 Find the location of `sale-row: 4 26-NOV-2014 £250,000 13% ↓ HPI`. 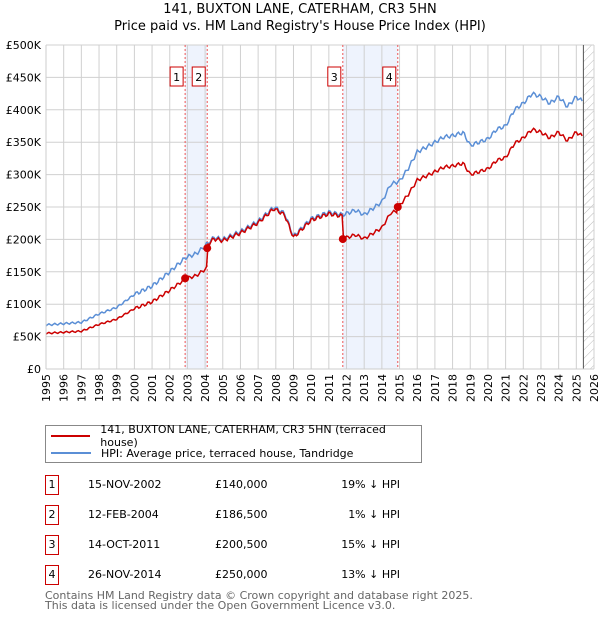

sale-row: 4 26-NOV-2014 £250,000 13% ↓ HPI is located at coordinates (245, 575).